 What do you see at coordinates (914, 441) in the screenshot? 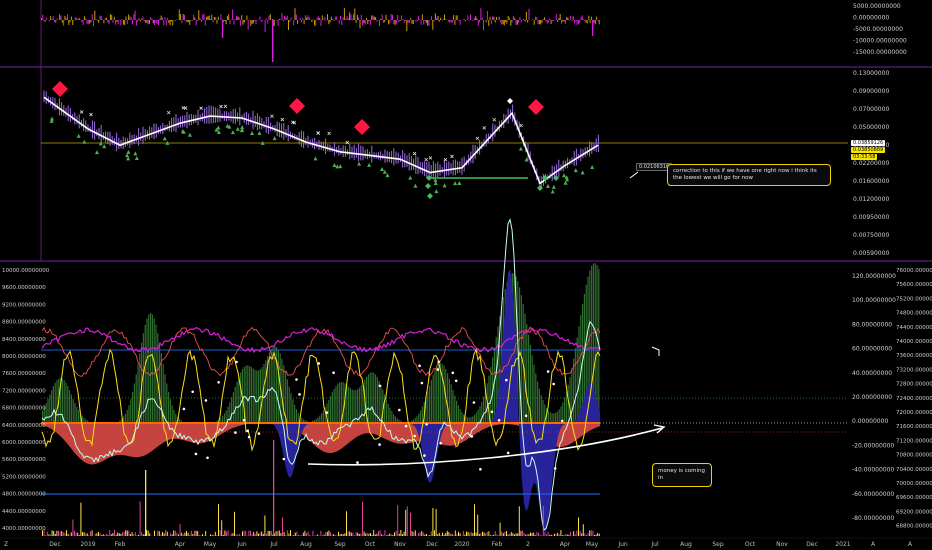
I see `right-tick-label: 71200.00000000` at bounding box center [914, 441].